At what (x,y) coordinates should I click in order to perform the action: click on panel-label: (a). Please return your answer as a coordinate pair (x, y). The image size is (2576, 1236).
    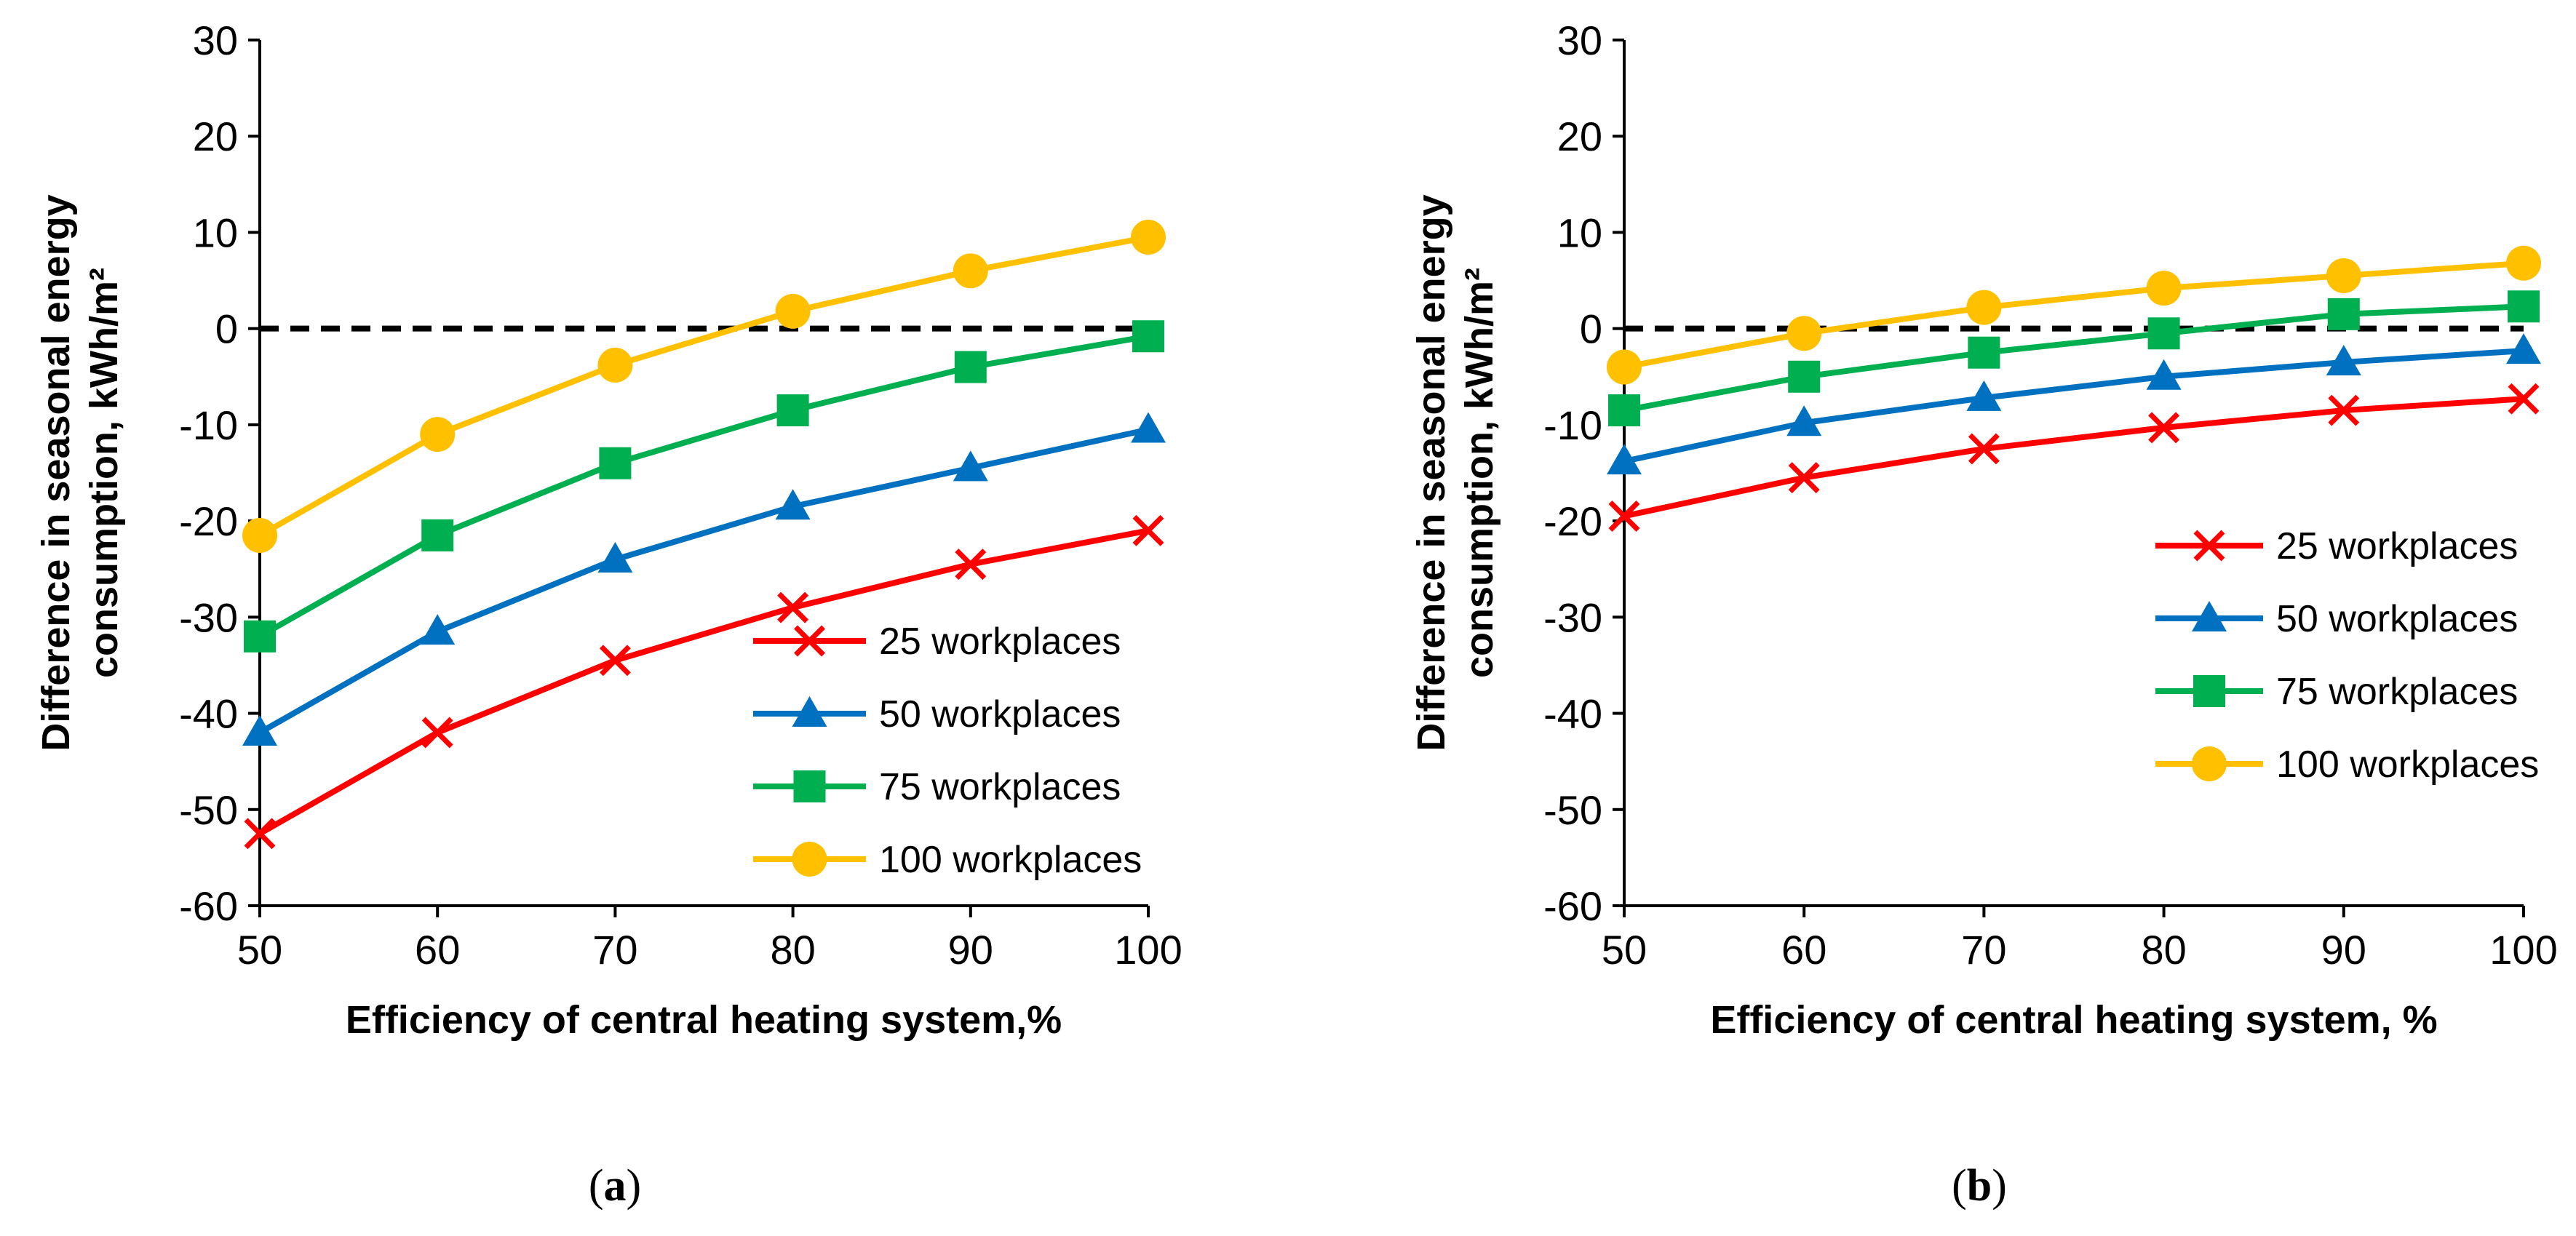
    Looking at the image, I should click on (615, 1186).